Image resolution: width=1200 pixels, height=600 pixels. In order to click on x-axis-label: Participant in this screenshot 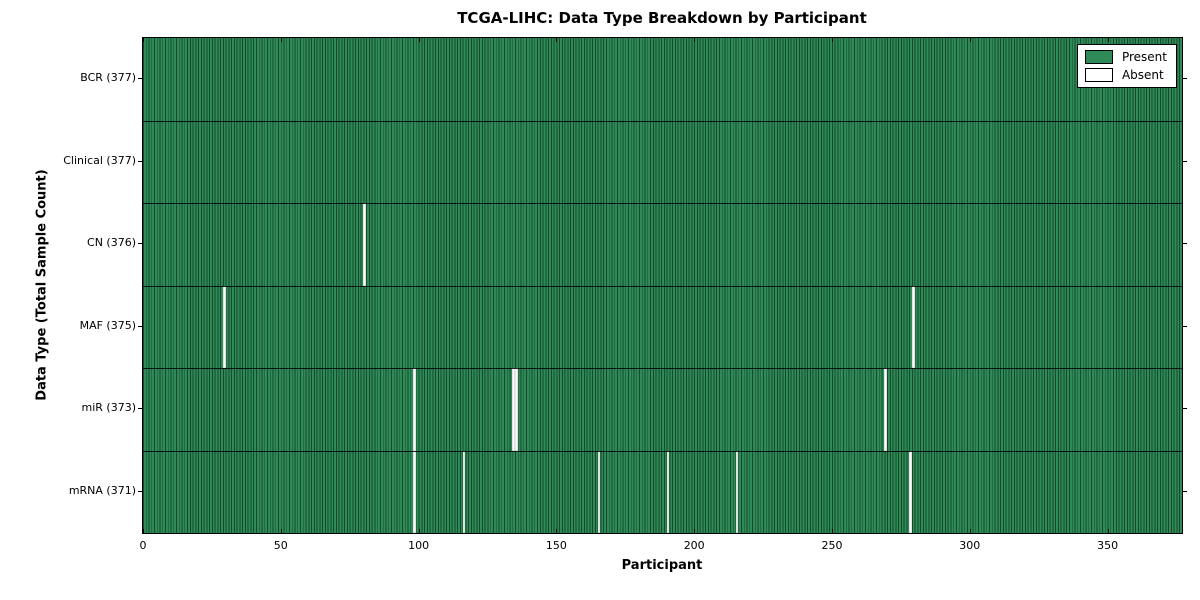, I will do `click(662, 565)`.